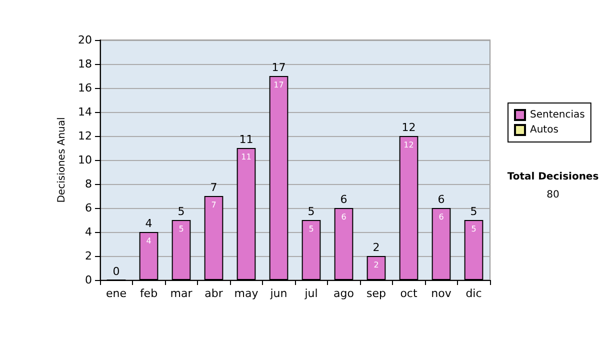 This screenshot has width=600, height=340. I want to click on y-tick-label: 8, so click(88, 184).